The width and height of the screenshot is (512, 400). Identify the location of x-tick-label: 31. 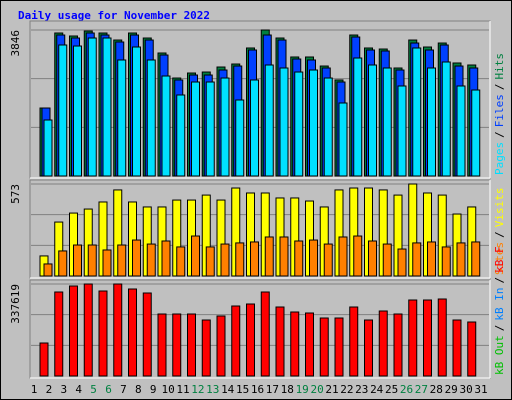
(480, 389).